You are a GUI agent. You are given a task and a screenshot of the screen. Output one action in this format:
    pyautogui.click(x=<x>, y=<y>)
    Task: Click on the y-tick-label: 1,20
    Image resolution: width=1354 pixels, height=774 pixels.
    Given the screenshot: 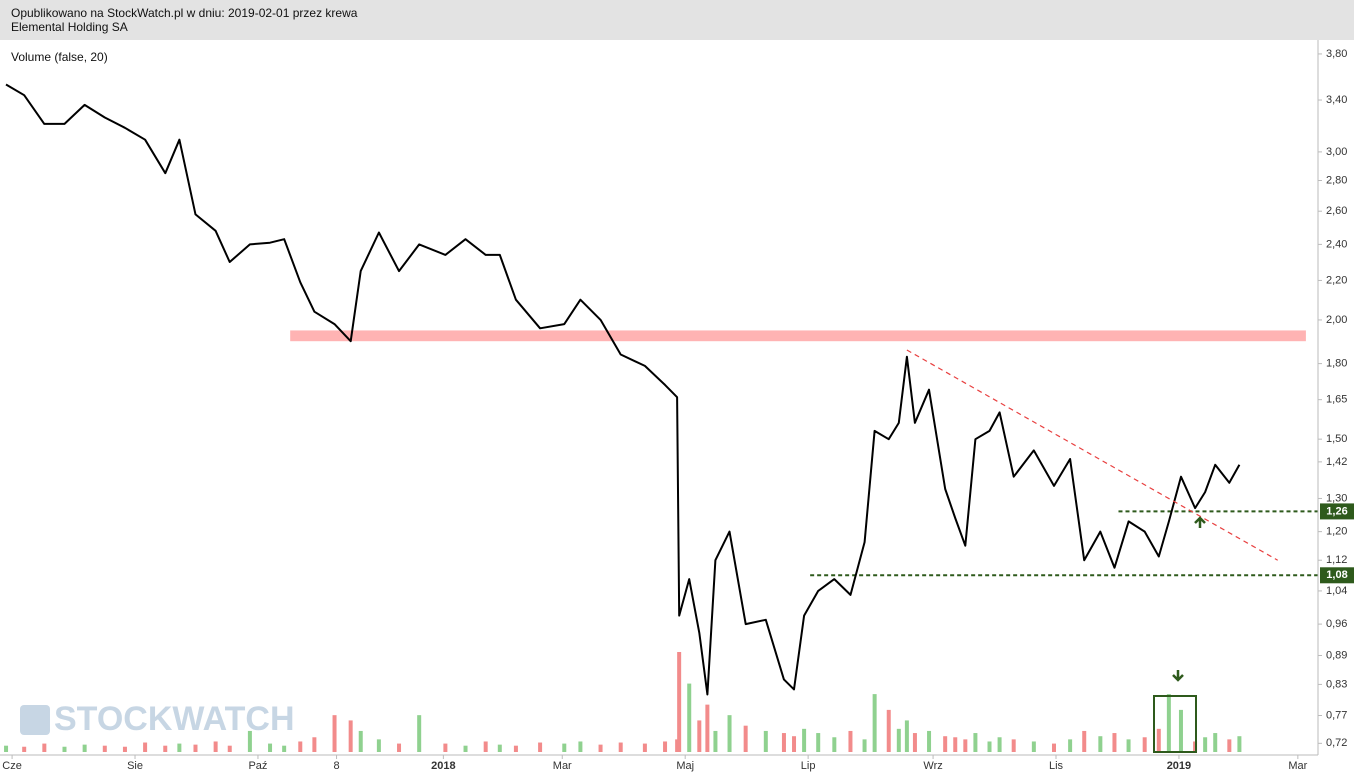 What is the action you would take?
    pyautogui.click(x=1336, y=532)
    